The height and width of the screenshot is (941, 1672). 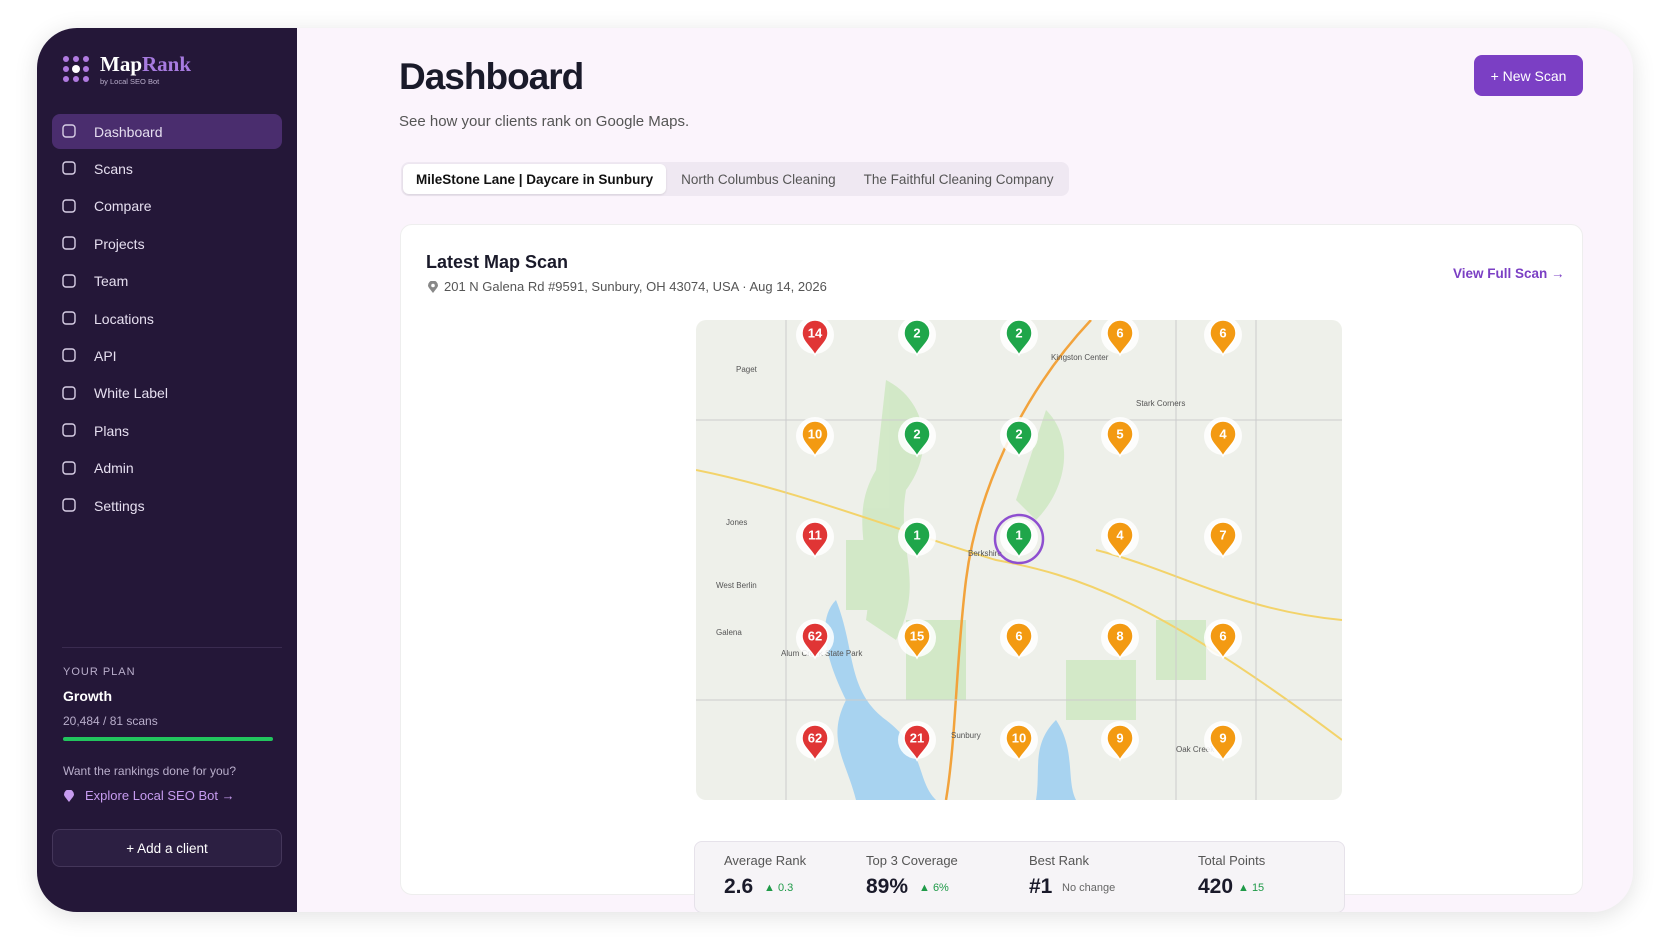 What do you see at coordinates (966, 735) in the screenshot?
I see `place-label: Sunbury` at bounding box center [966, 735].